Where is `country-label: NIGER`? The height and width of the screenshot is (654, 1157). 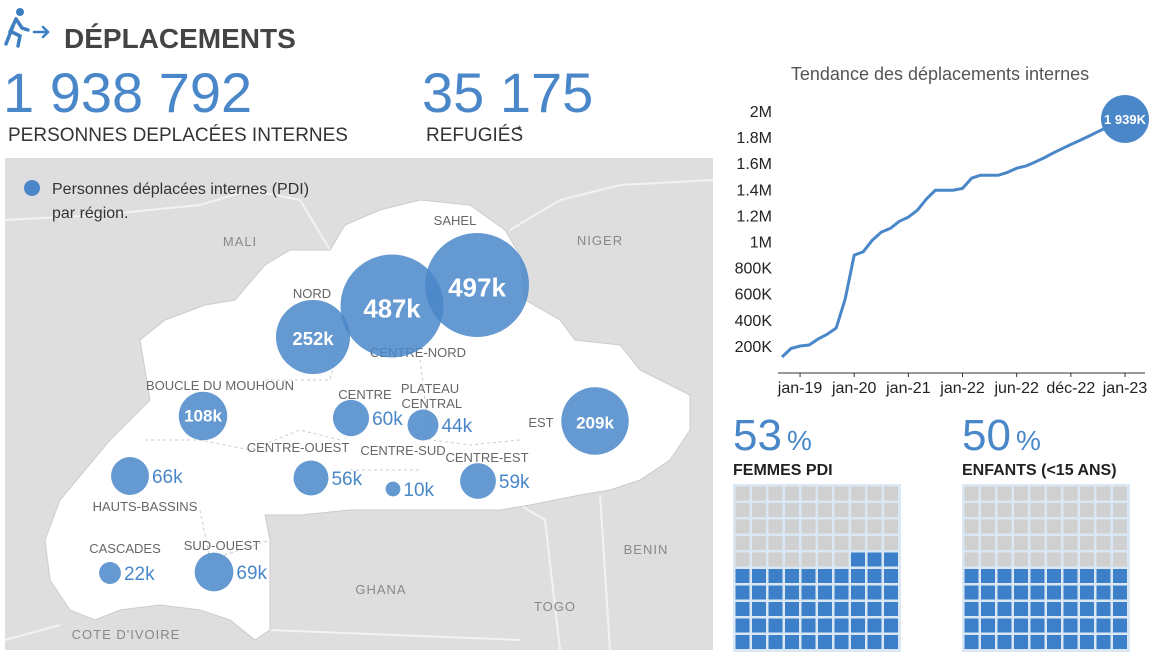
country-label: NIGER is located at coordinates (600, 240).